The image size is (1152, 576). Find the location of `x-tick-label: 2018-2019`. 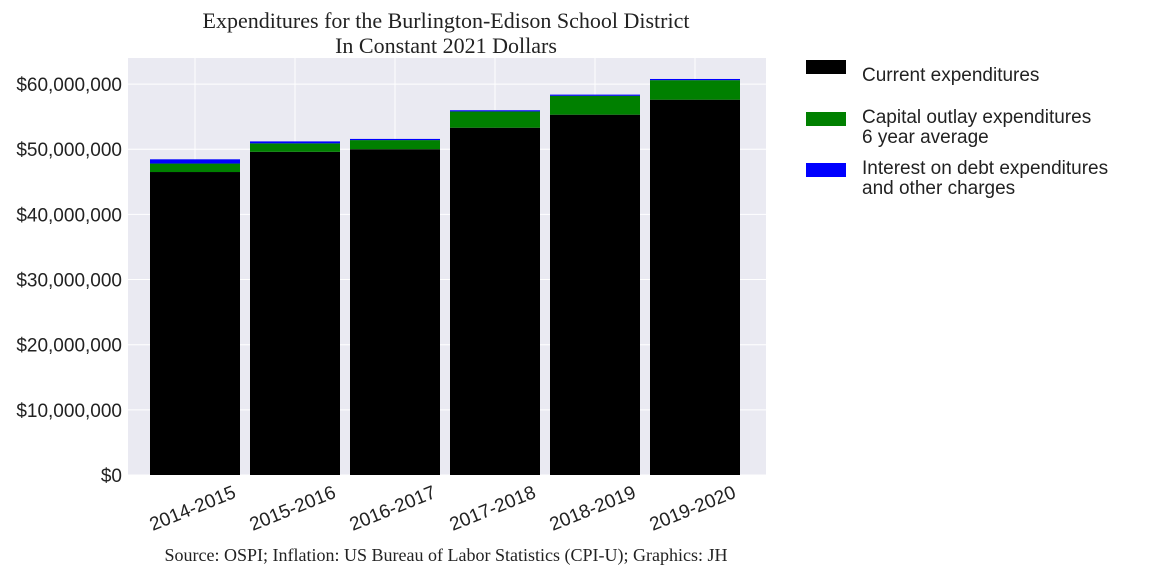

x-tick-label: 2018-2019 is located at coordinates (593, 509).